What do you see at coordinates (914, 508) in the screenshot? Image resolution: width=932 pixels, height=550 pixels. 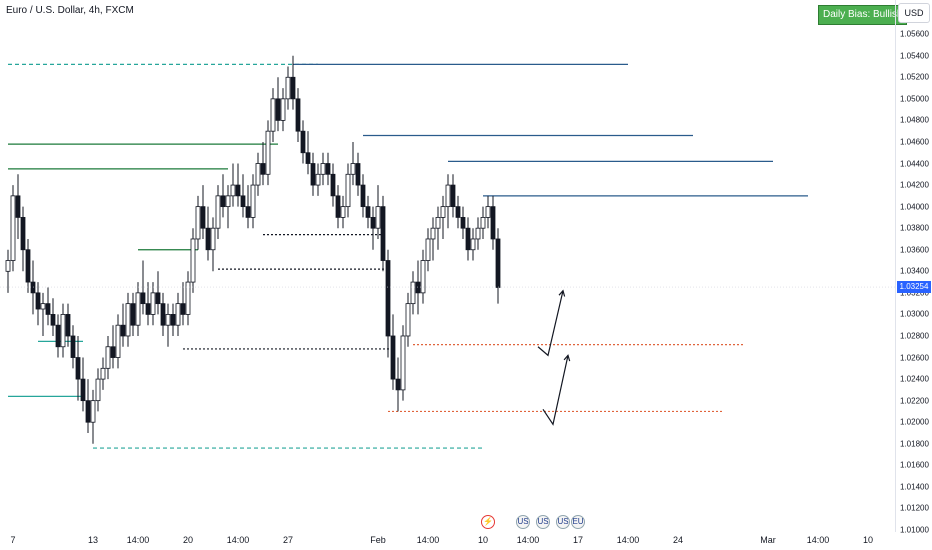 I see `price-tick-label: 1.01200` at bounding box center [914, 508].